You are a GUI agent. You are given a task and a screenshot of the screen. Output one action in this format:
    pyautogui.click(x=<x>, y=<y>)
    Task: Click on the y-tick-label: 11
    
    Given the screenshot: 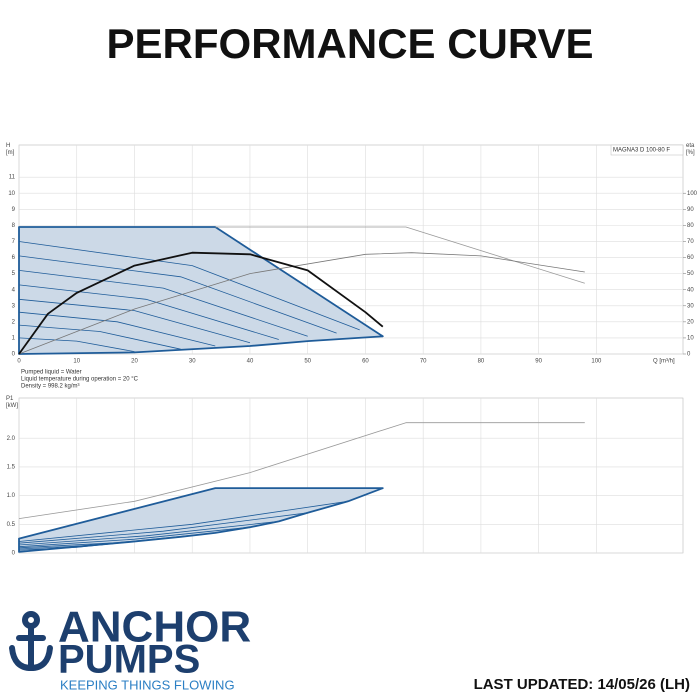 What is the action you would take?
    pyautogui.click(x=12, y=178)
    